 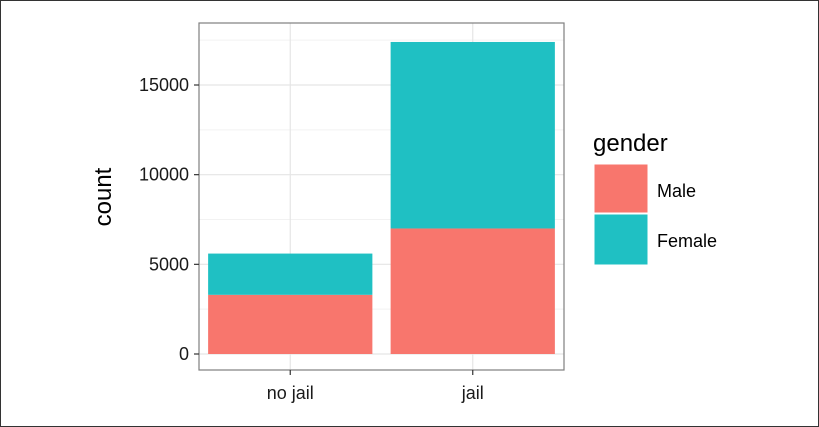 I want to click on legend-label-female: Female, so click(x=687, y=241).